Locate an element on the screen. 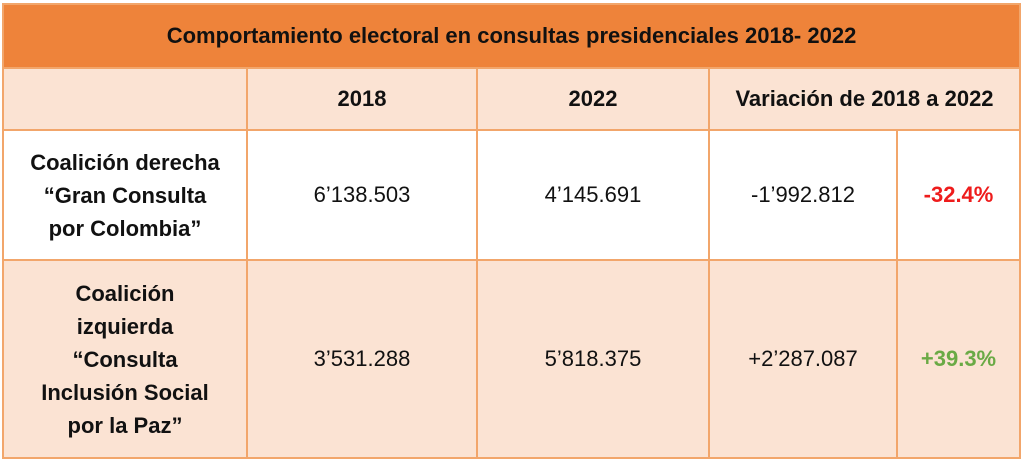  header-variation: Variación de 2018 a 2022 is located at coordinates (864, 99).